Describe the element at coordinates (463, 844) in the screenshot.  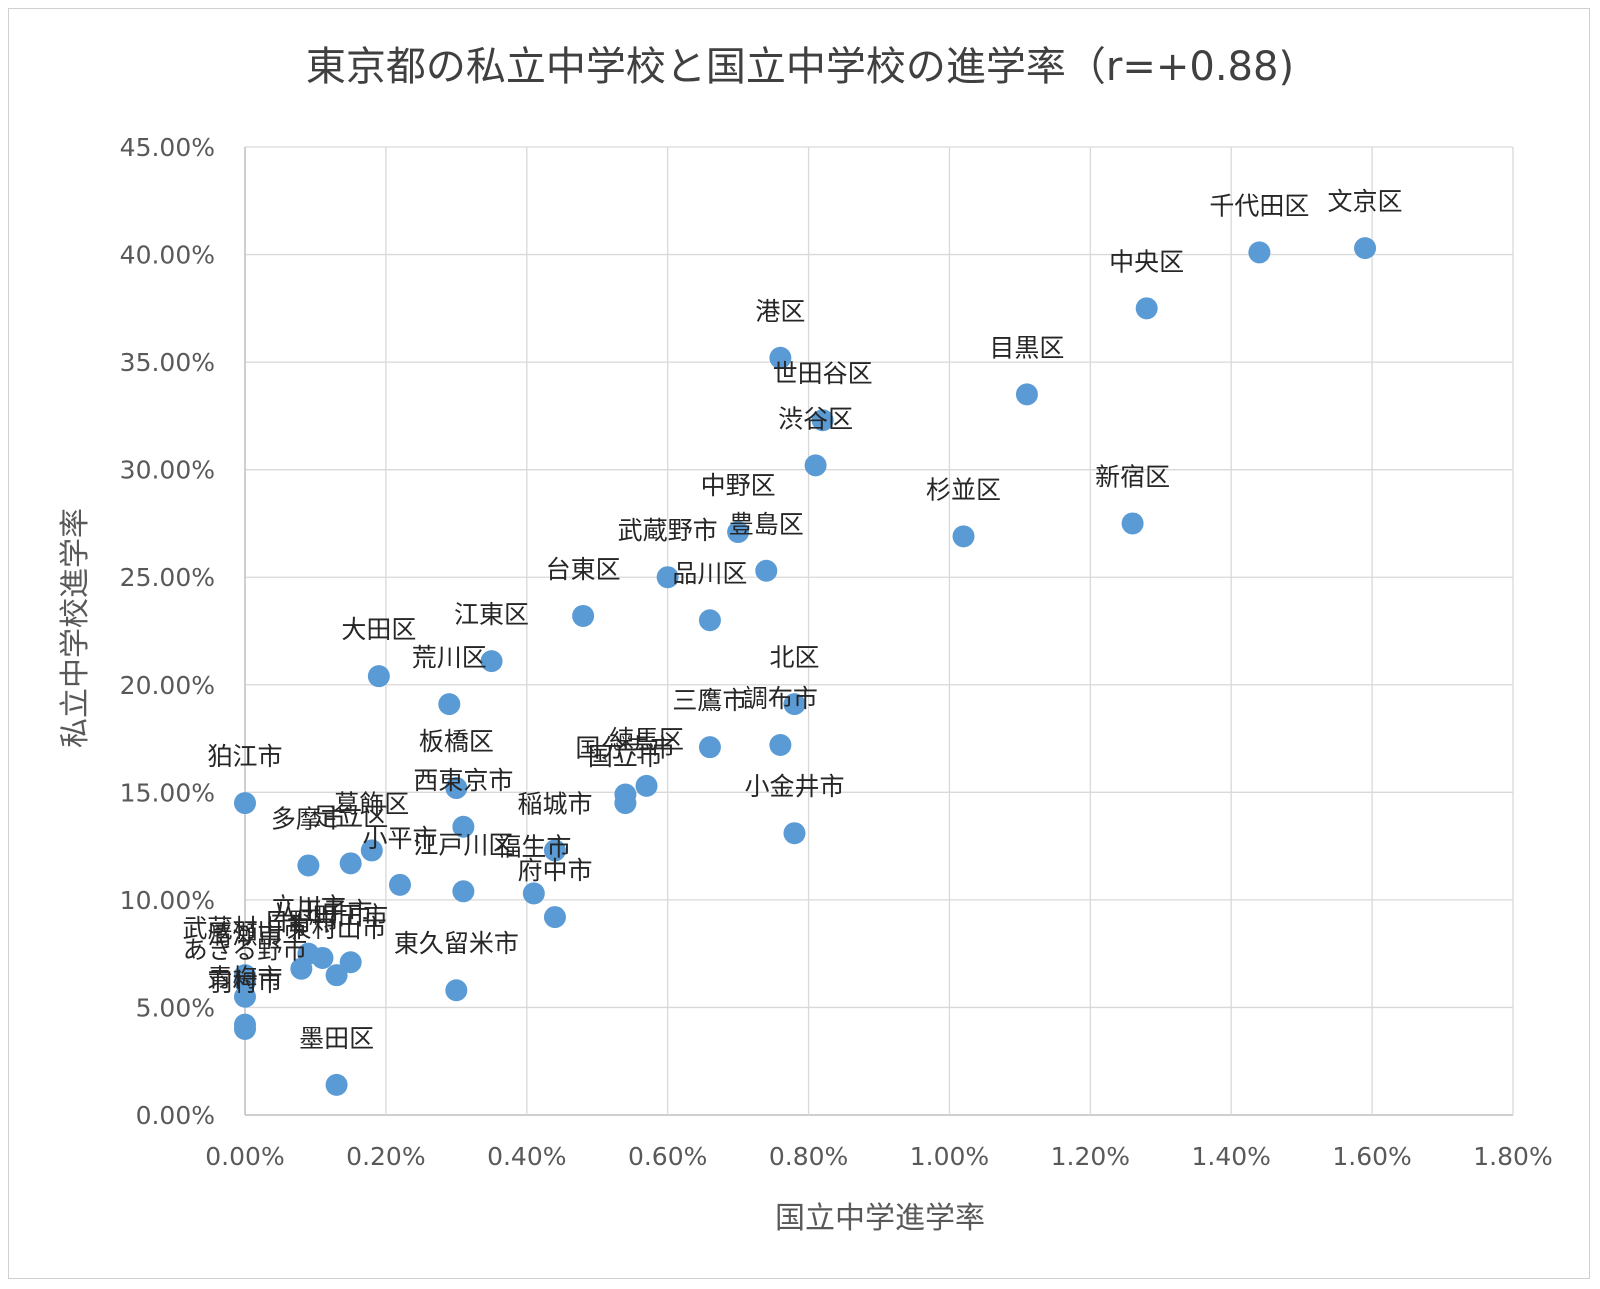
I see `data-label: 江戸川区` at that location.